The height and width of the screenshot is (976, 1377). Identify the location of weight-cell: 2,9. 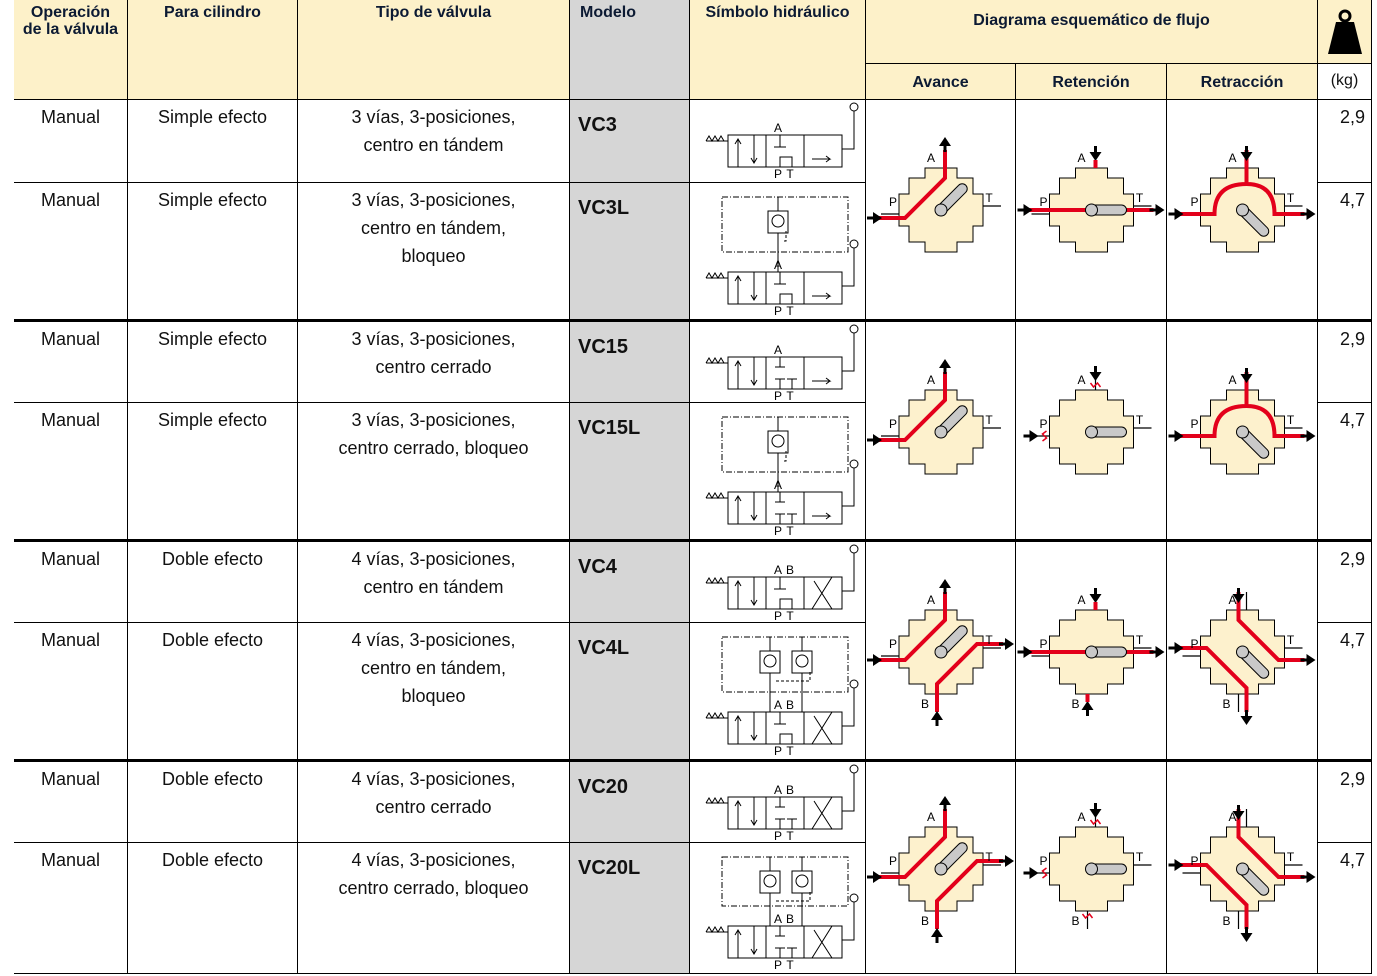
(1345, 801).